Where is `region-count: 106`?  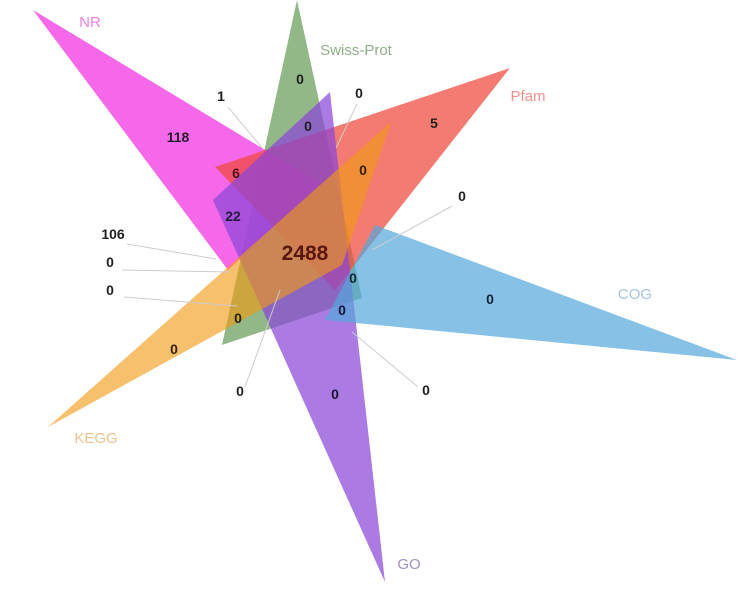
region-count: 106 is located at coordinates (113, 234).